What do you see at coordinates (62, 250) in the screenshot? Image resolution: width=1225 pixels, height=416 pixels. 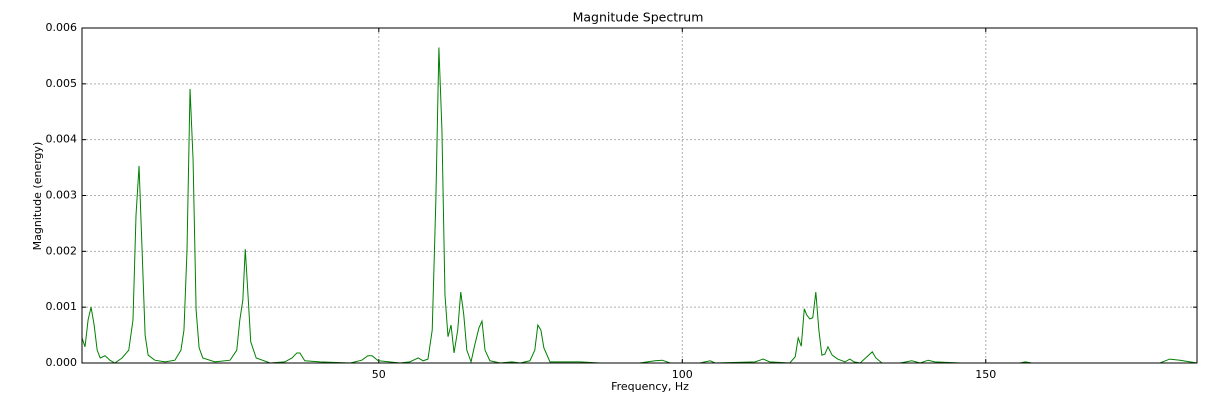 I see `y-tick-label: 0.002` at bounding box center [62, 250].